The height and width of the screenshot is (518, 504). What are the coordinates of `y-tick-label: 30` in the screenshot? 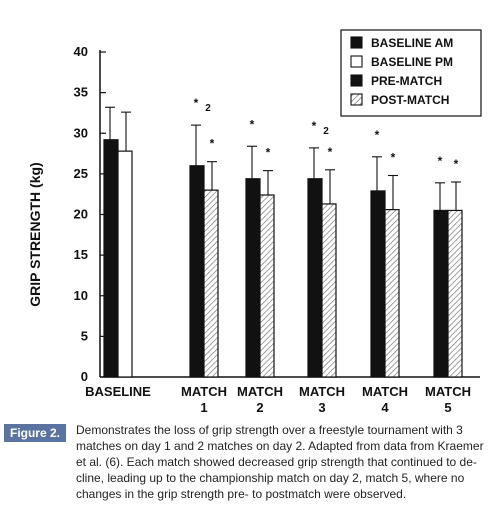 It's located at (81, 132).